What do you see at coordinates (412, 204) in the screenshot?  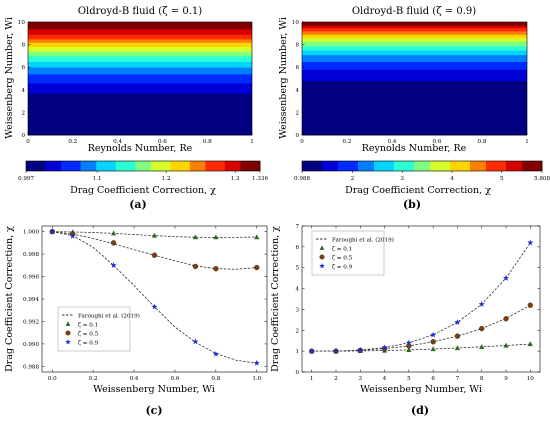 I see `panel-b-label: (b)` at bounding box center [412, 204].